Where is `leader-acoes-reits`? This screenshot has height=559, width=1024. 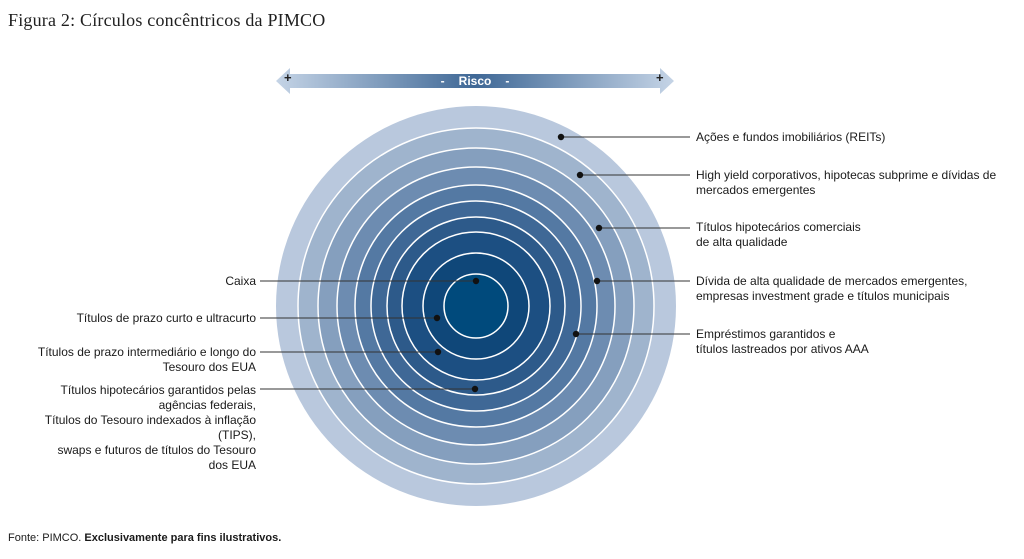
leader-acoes-reits is located at coordinates (623, 137).